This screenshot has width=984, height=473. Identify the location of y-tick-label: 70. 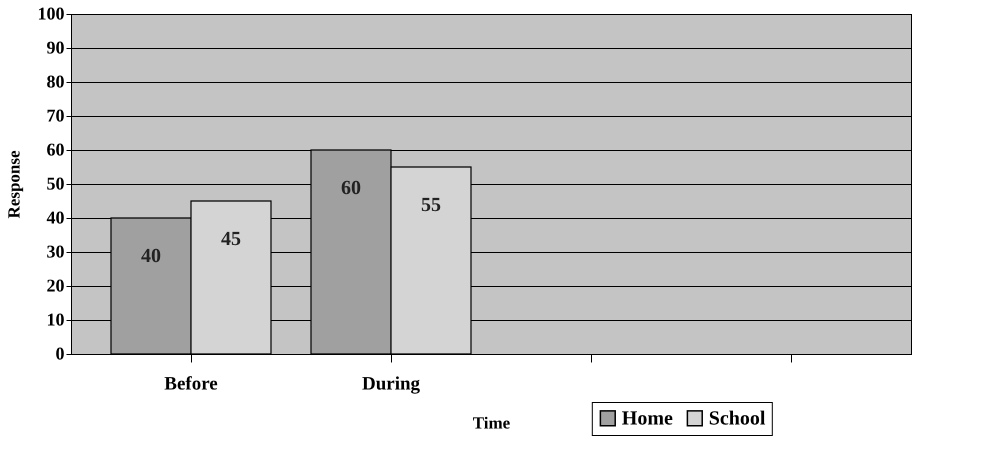
(55, 116).